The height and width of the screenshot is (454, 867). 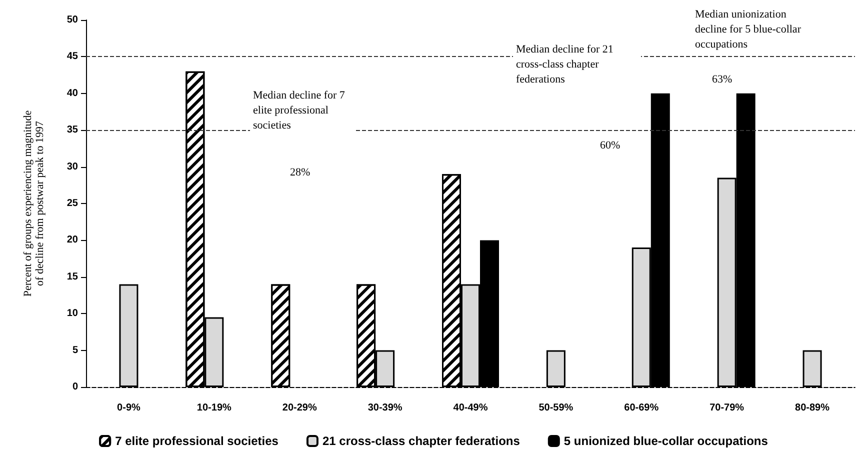 What do you see at coordinates (385, 408) in the screenshot?
I see `x-tick-label: 30-39%` at bounding box center [385, 408].